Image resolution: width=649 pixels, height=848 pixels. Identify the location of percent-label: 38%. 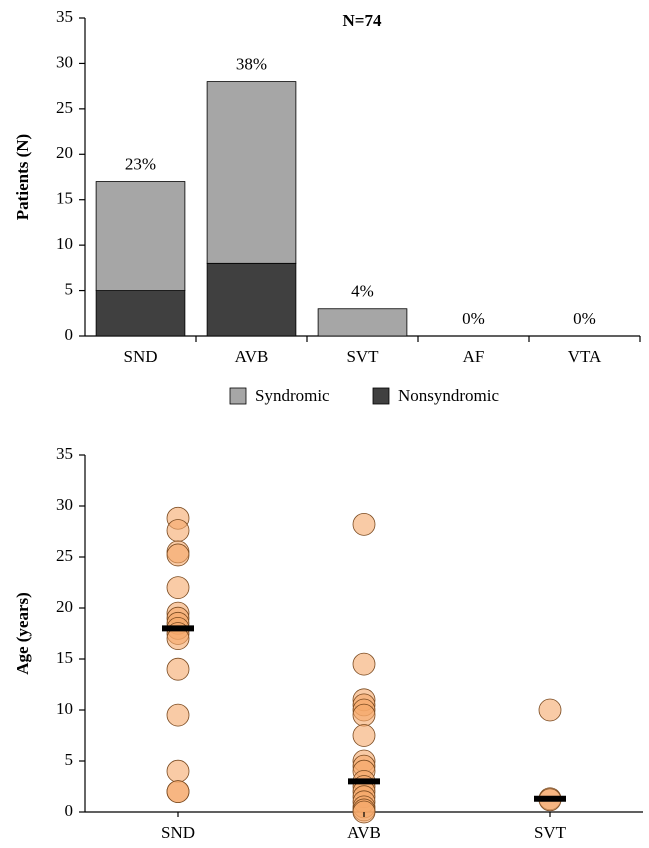
(251, 64).